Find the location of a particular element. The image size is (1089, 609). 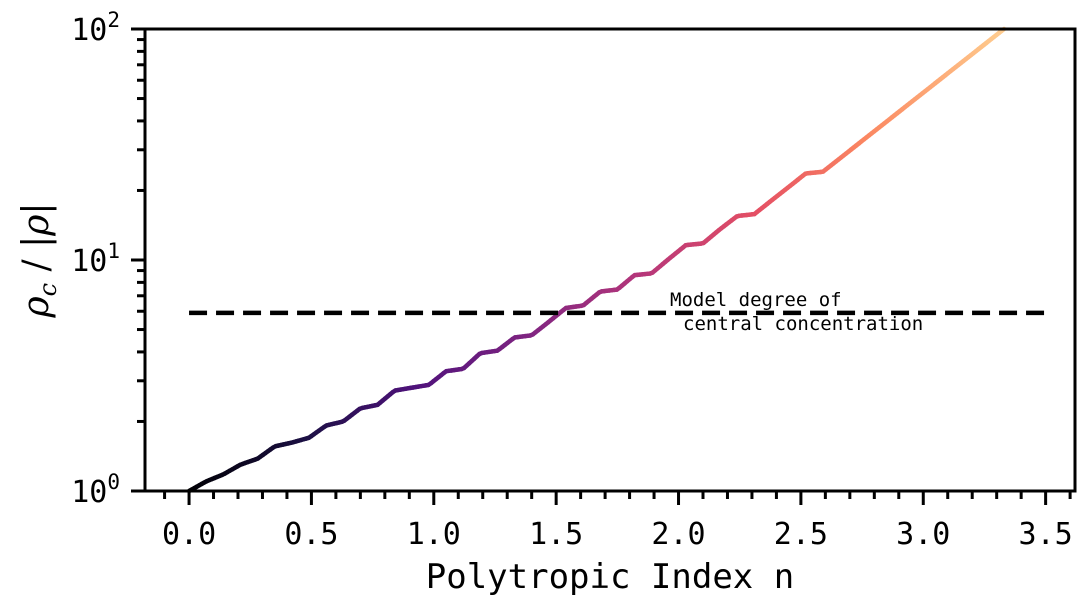

annotation-line-1: Model degree of is located at coordinates (756, 300).